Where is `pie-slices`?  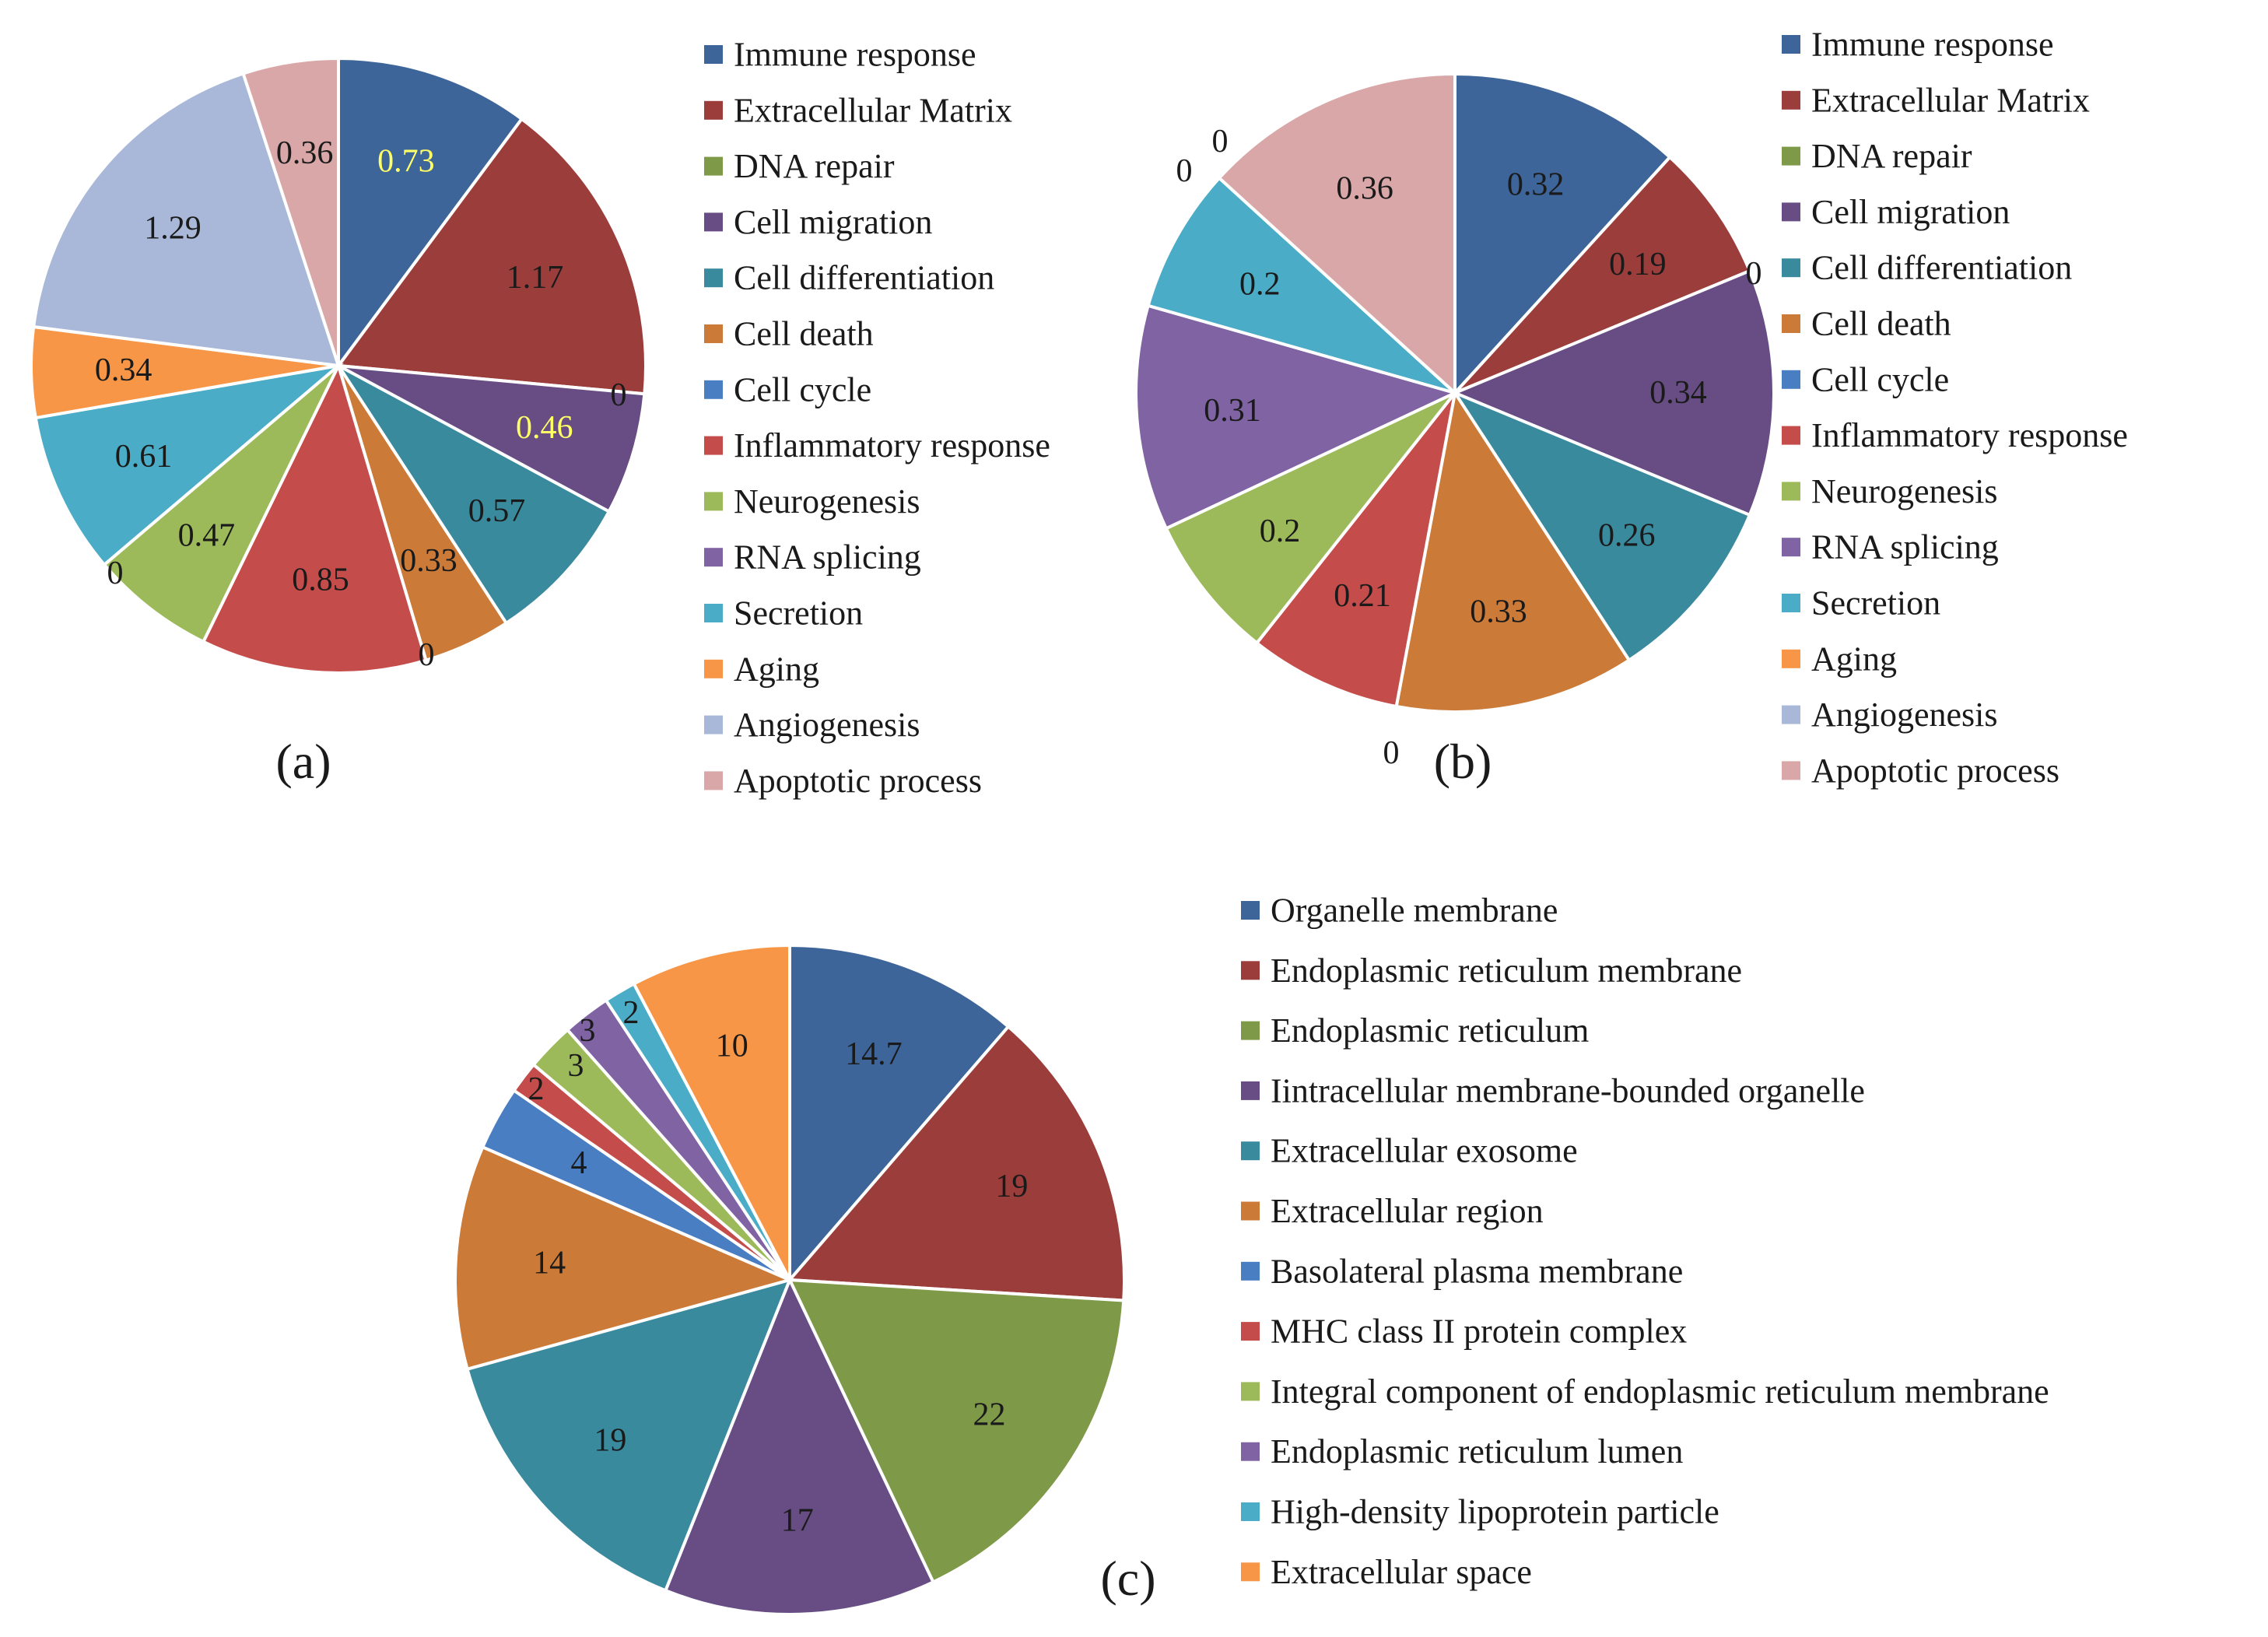
pie-slices is located at coordinates (338, 365).